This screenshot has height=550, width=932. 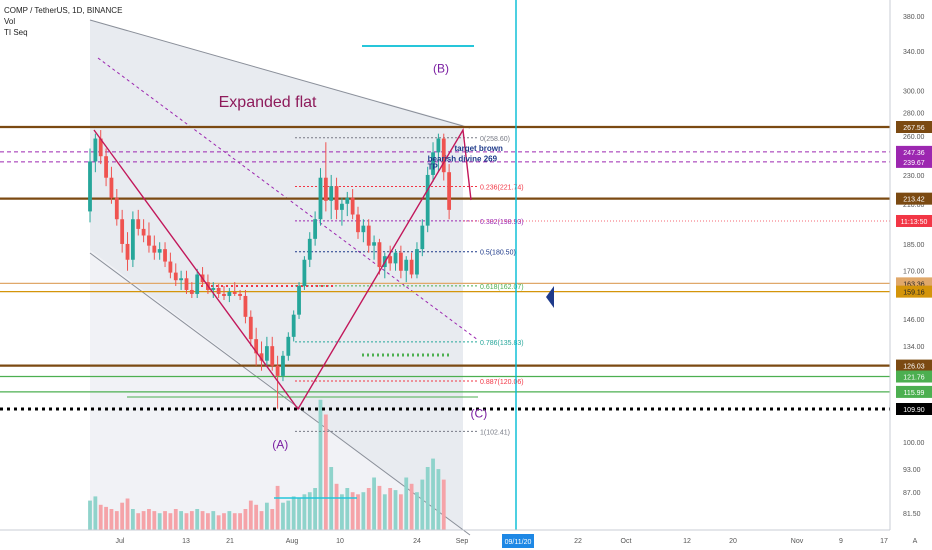 What do you see at coordinates (914, 367) in the screenshot?
I see `price-tag-label: 126.03` at bounding box center [914, 367].